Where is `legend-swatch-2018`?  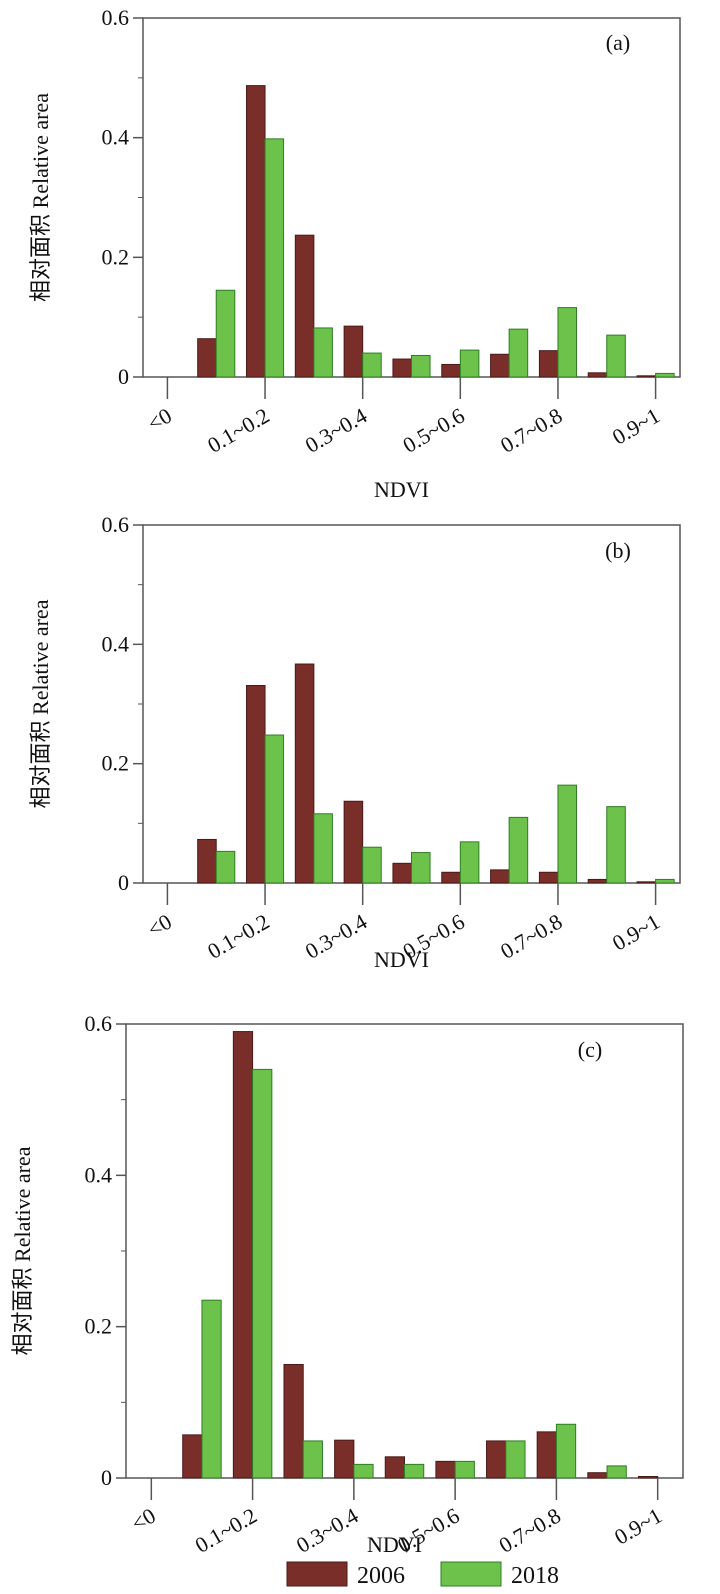 legend-swatch-2018 is located at coordinates (471, 1574).